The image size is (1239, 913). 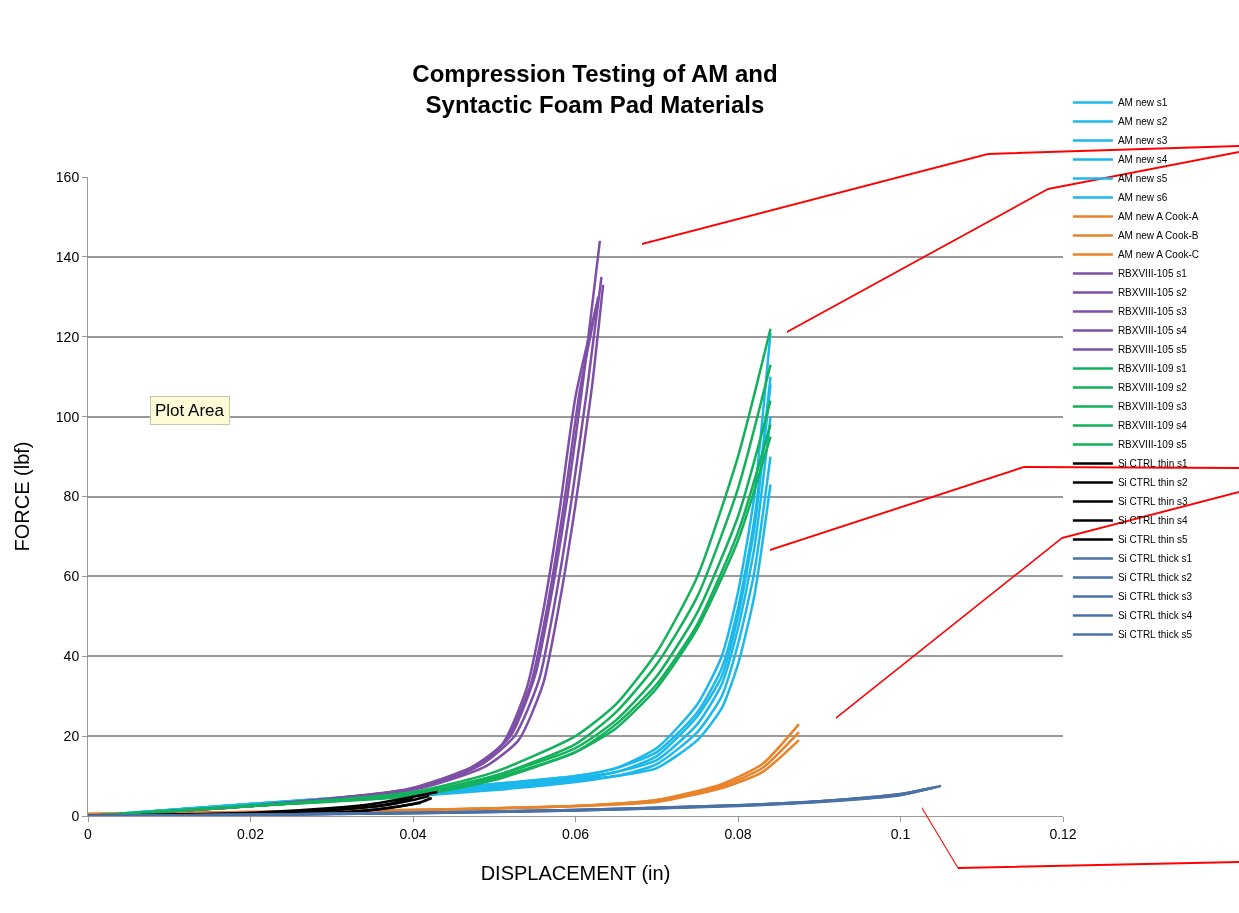 I want to click on y-tick-label: 0, so click(x=75, y=815).